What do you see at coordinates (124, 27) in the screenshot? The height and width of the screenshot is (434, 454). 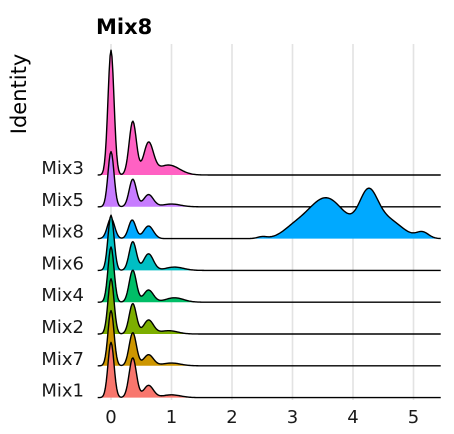 I see `chart-title: Mix8` at bounding box center [124, 27].